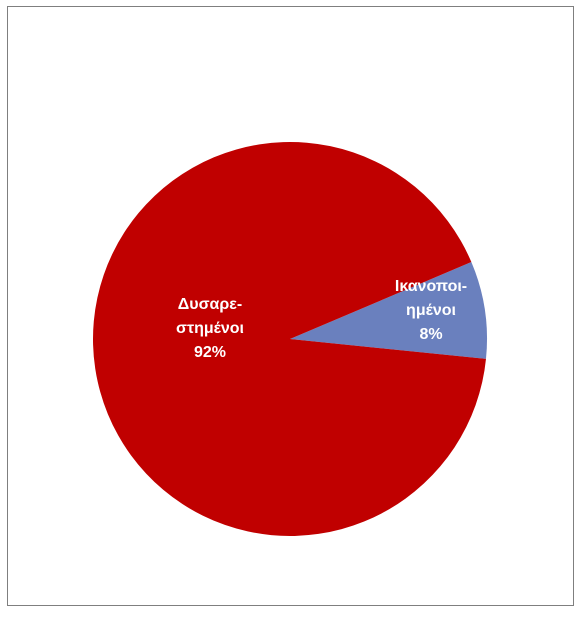 Image resolution: width=582 pixels, height=618 pixels. I want to click on slice-category-label: ημένοι, so click(431, 310).